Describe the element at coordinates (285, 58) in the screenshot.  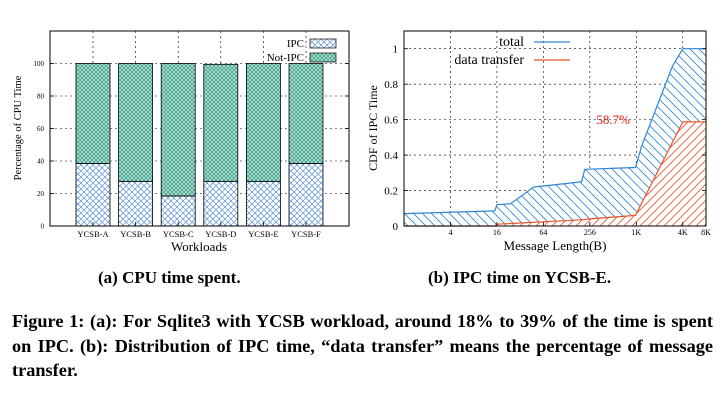
I see `legend-label-not-ipc: Not-IPC` at that location.